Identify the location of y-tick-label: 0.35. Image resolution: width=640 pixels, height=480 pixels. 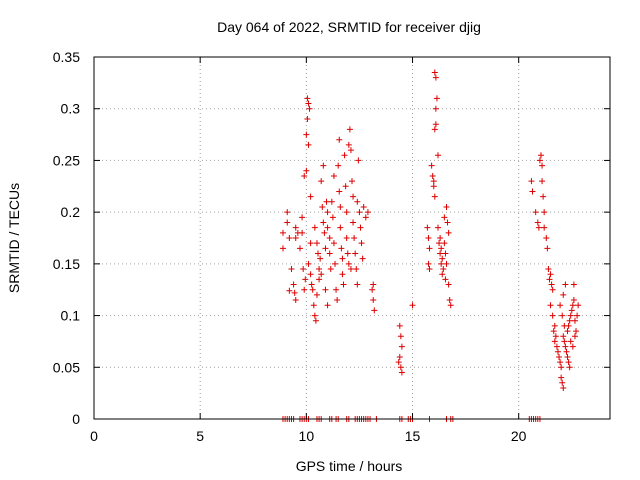
(66, 57).